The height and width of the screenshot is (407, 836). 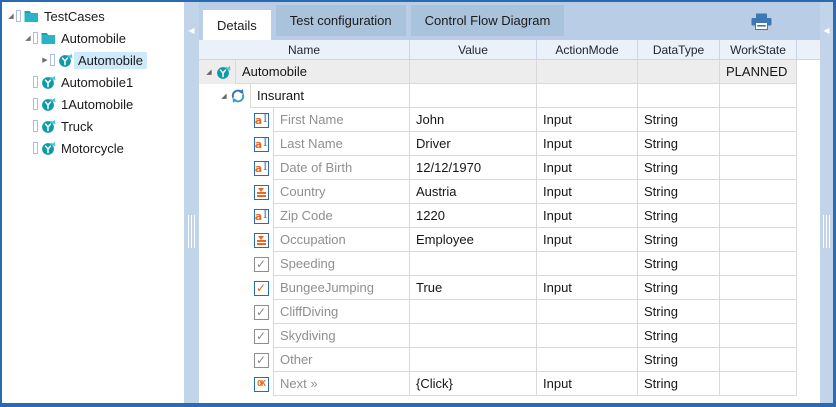 I want to click on tree-item-label: Motorcycle, so click(x=92, y=148).